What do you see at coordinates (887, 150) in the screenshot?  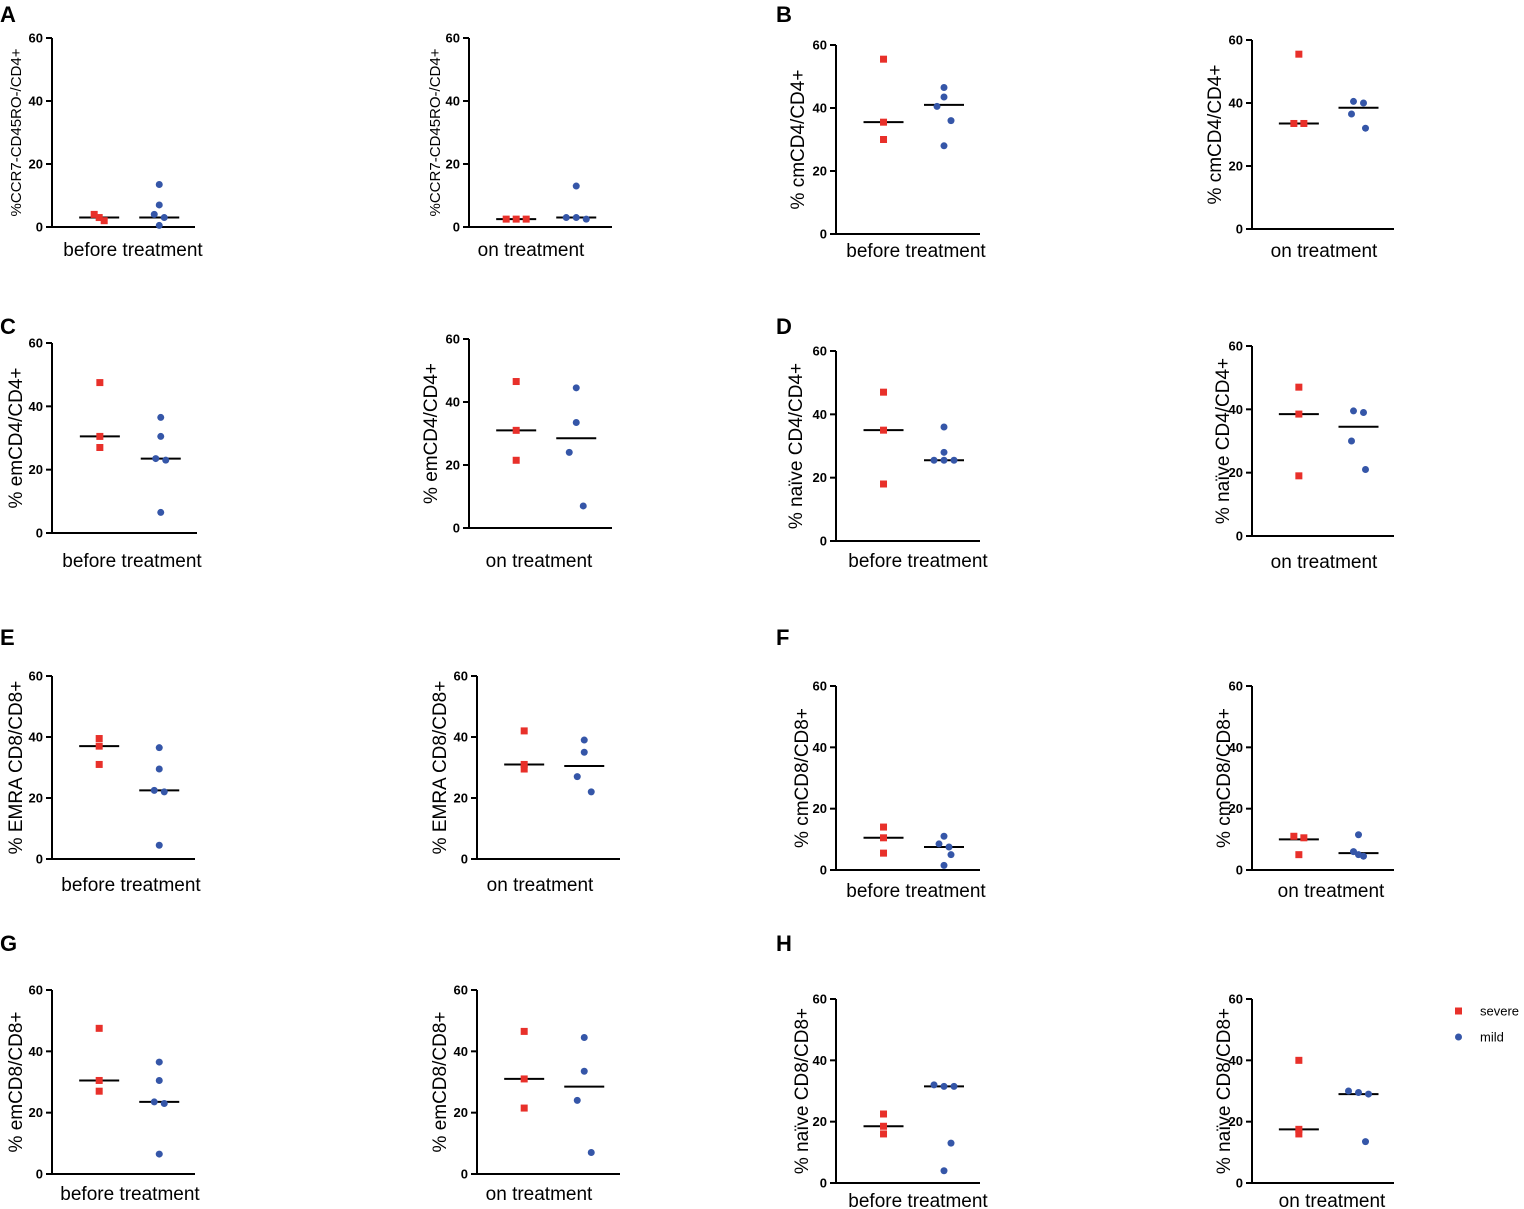 I see `chart-b-before: 0 20 40 60 % cmCD4/CD4+ before treatment` at bounding box center [887, 150].